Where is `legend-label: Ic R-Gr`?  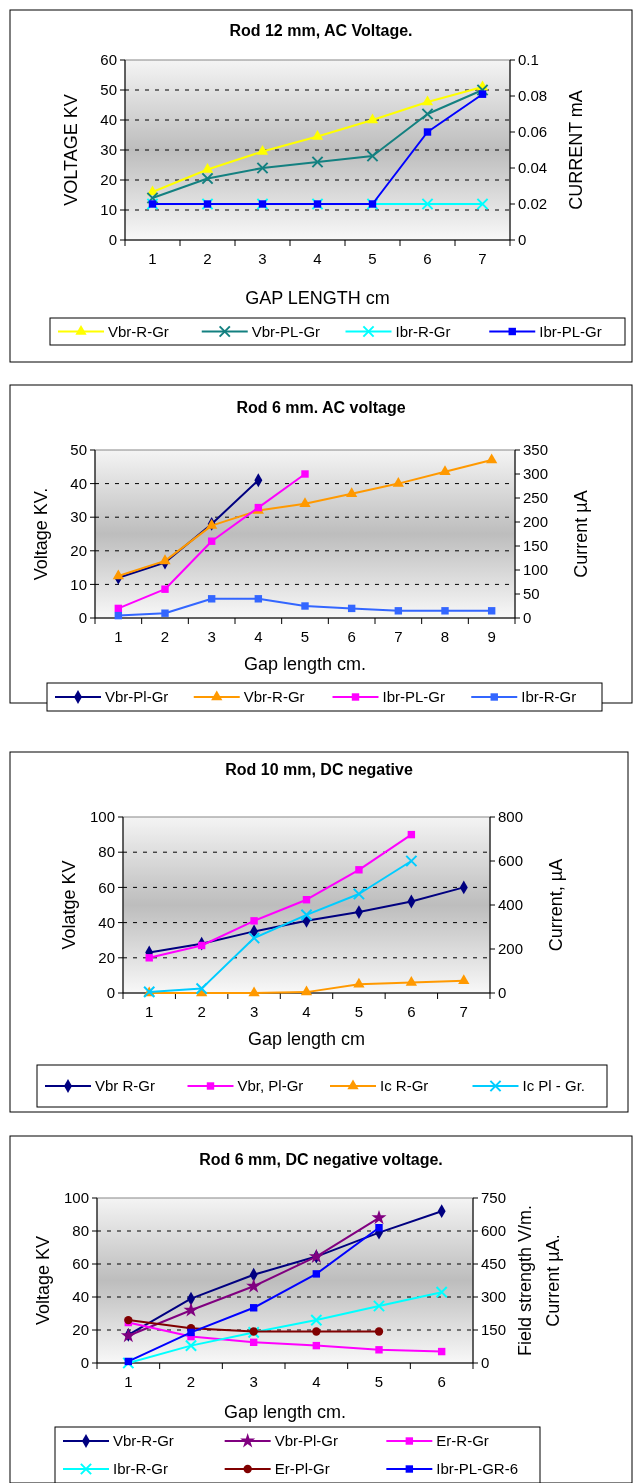 legend-label: Ic R-Gr is located at coordinates (404, 1086).